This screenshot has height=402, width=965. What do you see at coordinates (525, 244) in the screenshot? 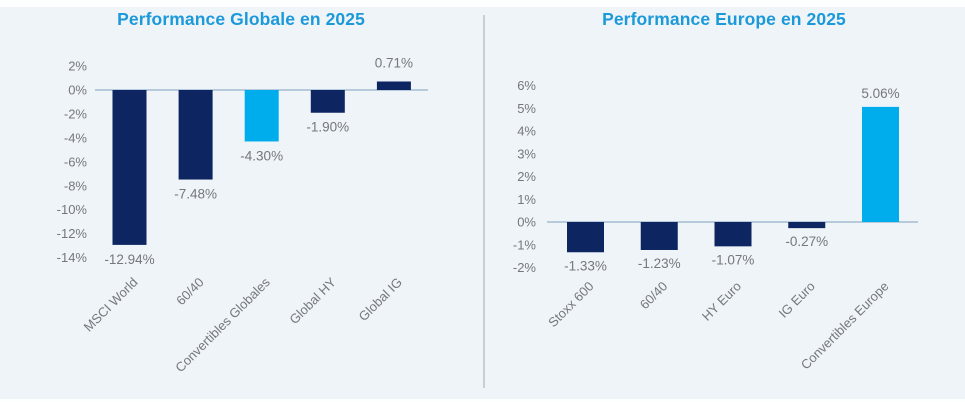
I see `y-tick-label: -1%` at bounding box center [525, 244].